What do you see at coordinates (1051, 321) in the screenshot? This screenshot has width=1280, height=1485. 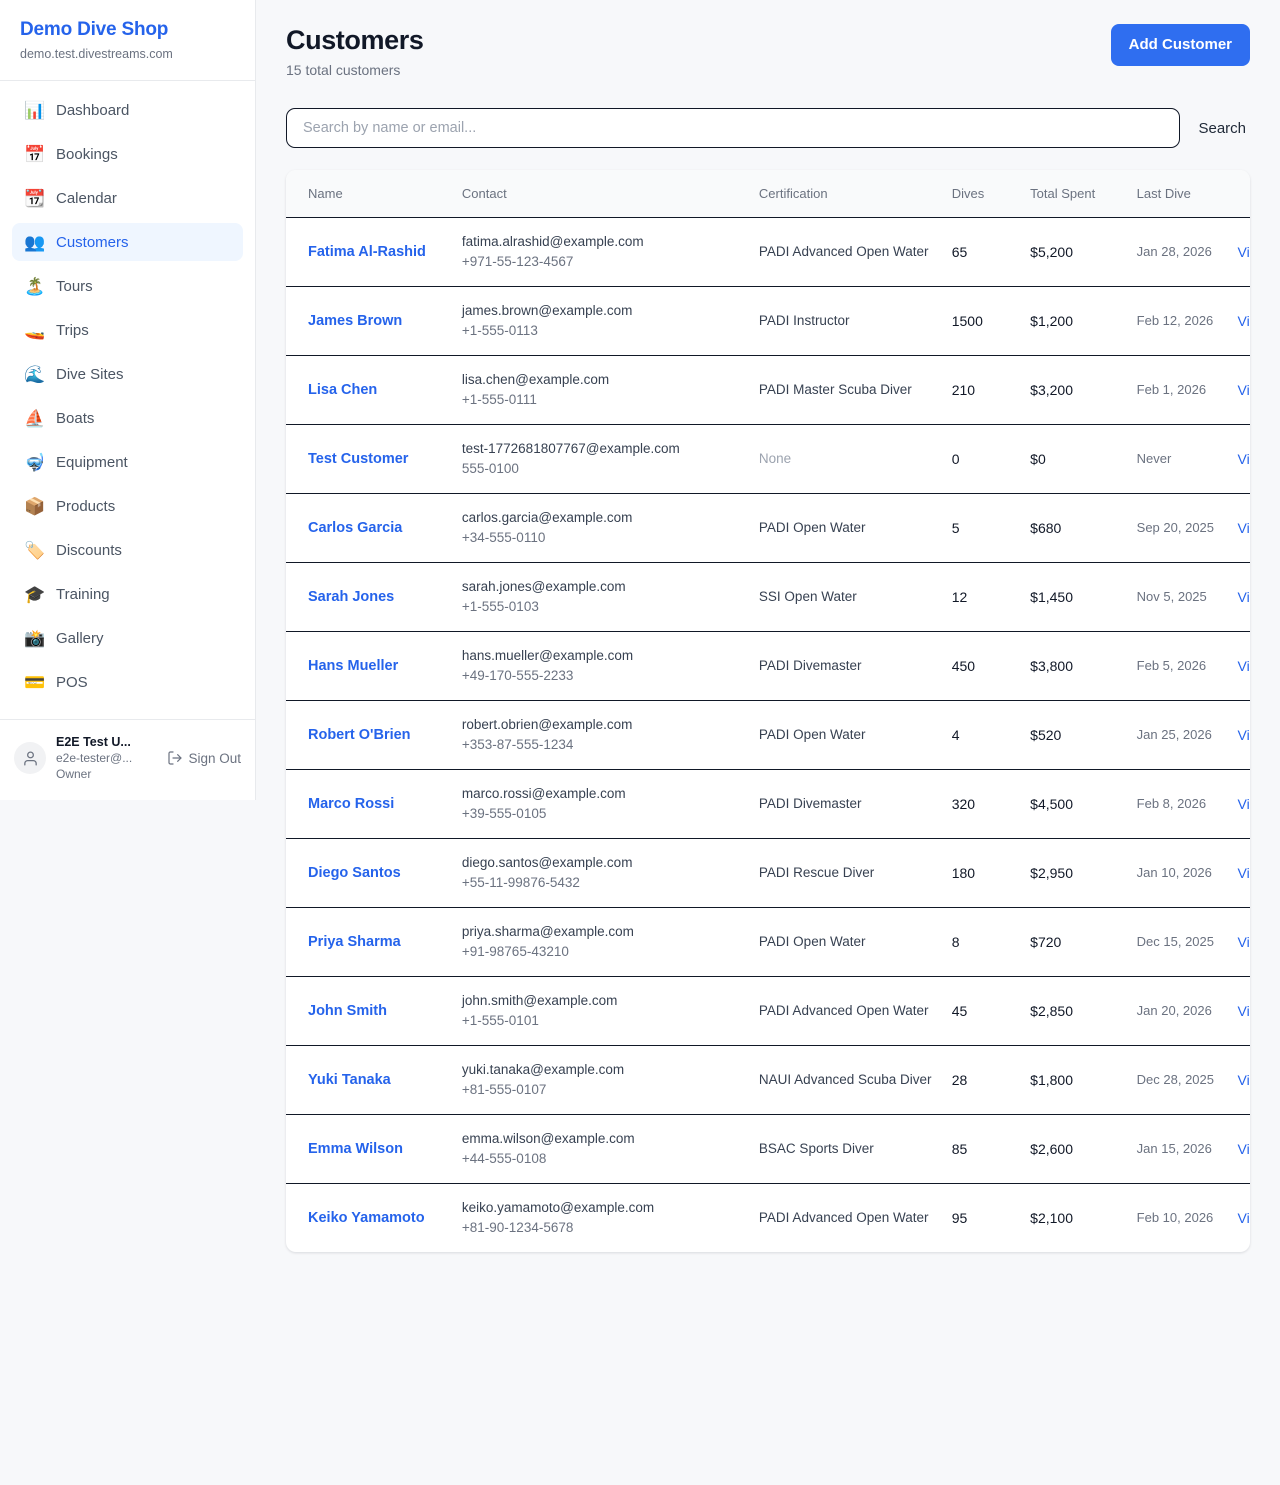 I see `total-spent-value: $1,200` at bounding box center [1051, 321].